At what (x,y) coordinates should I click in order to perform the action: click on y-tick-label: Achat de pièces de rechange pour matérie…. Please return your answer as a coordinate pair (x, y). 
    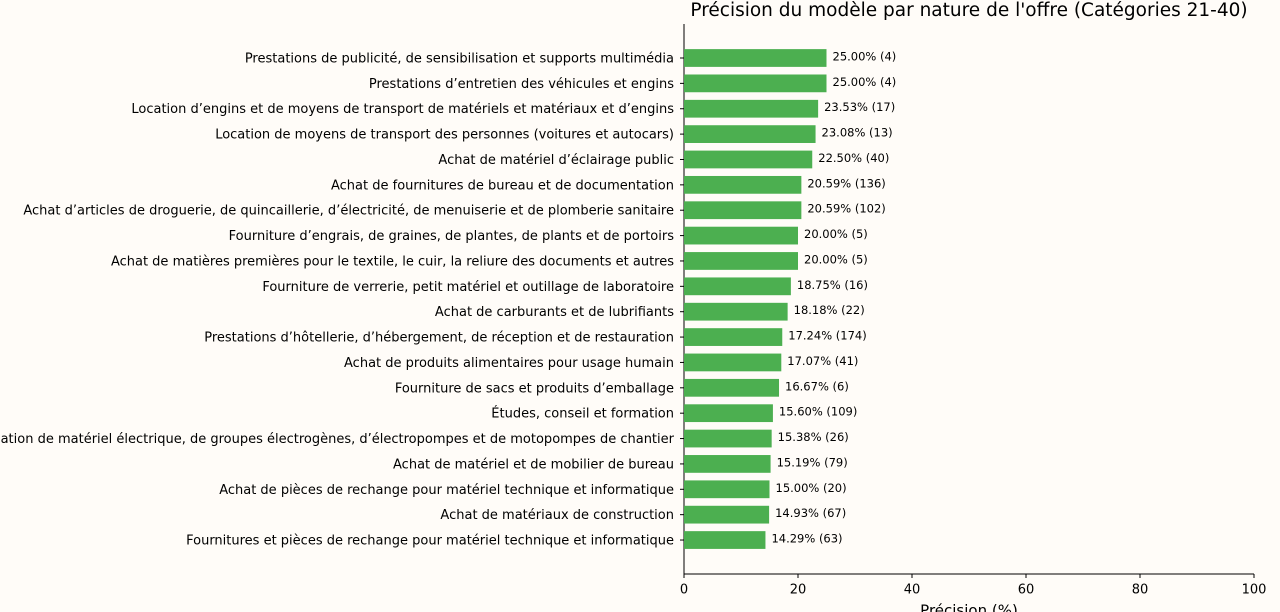
    Looking at the image, I should click on (446, 490).